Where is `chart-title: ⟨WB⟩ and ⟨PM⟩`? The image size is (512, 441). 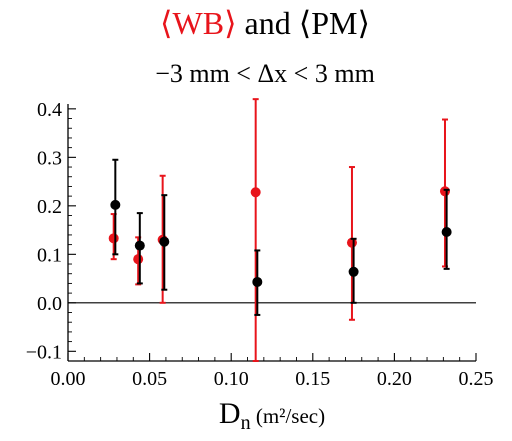
chart-title: ⟨WB⟩ and ⟨PM⟩ is located at coordinates (265, 23).